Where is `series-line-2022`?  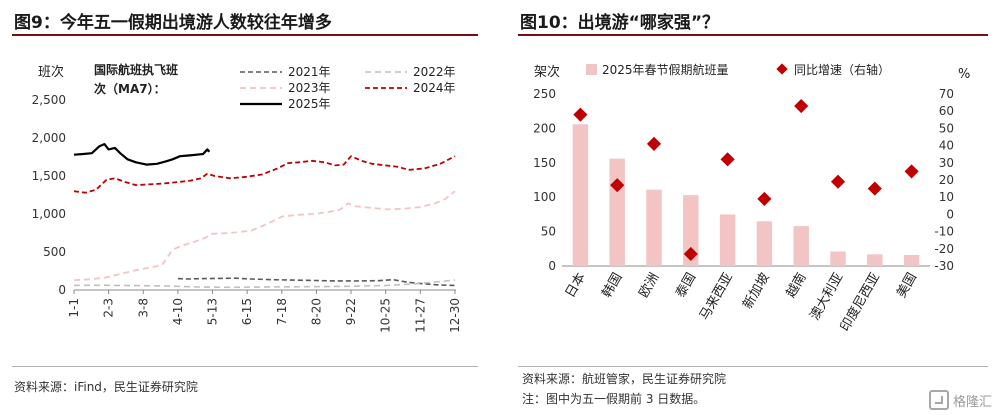
series-line-2022 is located at coordinates (264, 284).